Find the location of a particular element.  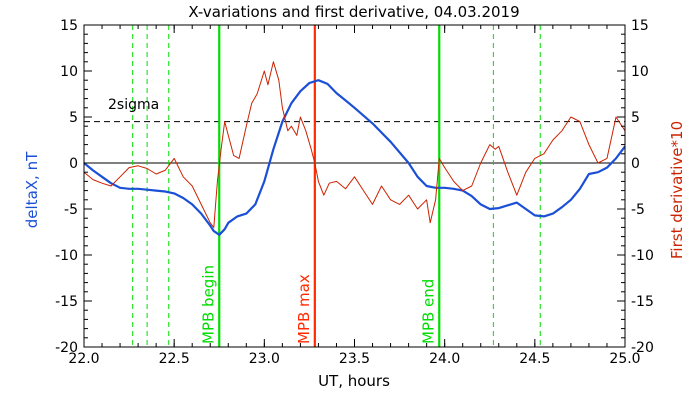

y-right-tick-label: 5 is located at coordinates (635, 118).